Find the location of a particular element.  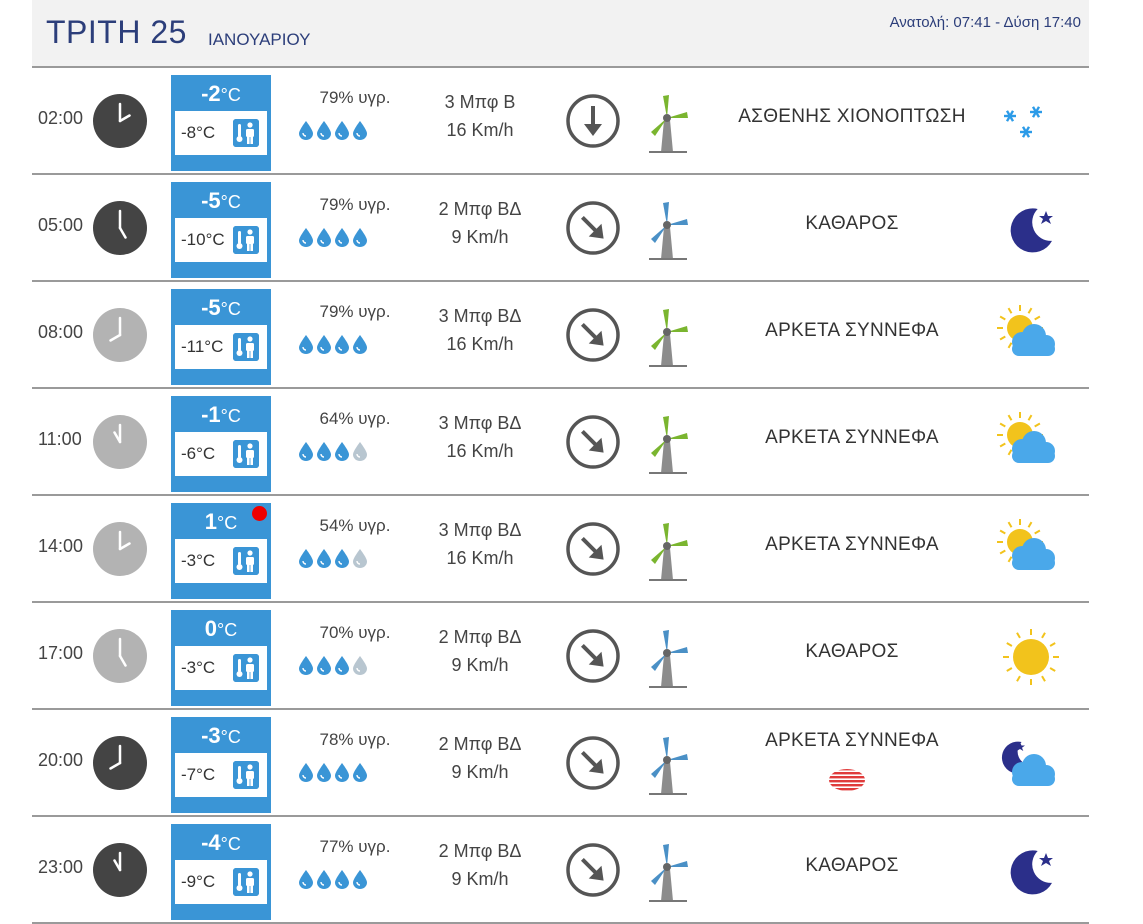

alert-dot-icon is located at coordinates (259, 513).